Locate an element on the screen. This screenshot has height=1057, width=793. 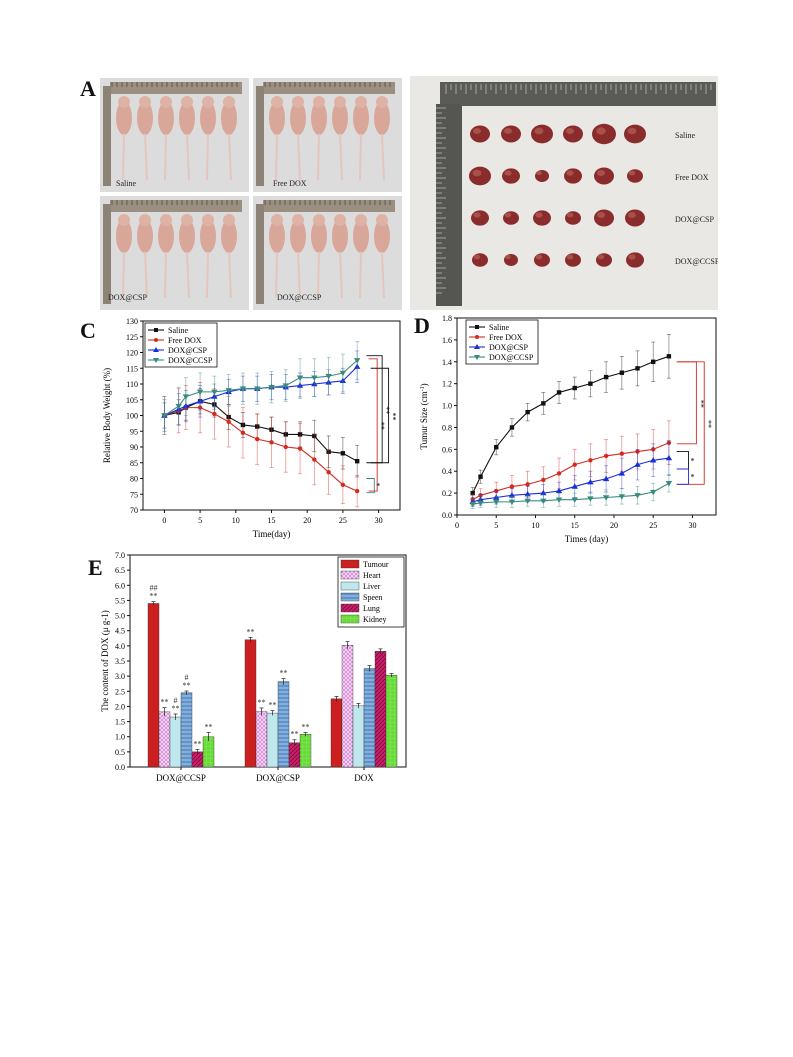
x-axis-label: Times (day) is located at coordinates (586, 539).